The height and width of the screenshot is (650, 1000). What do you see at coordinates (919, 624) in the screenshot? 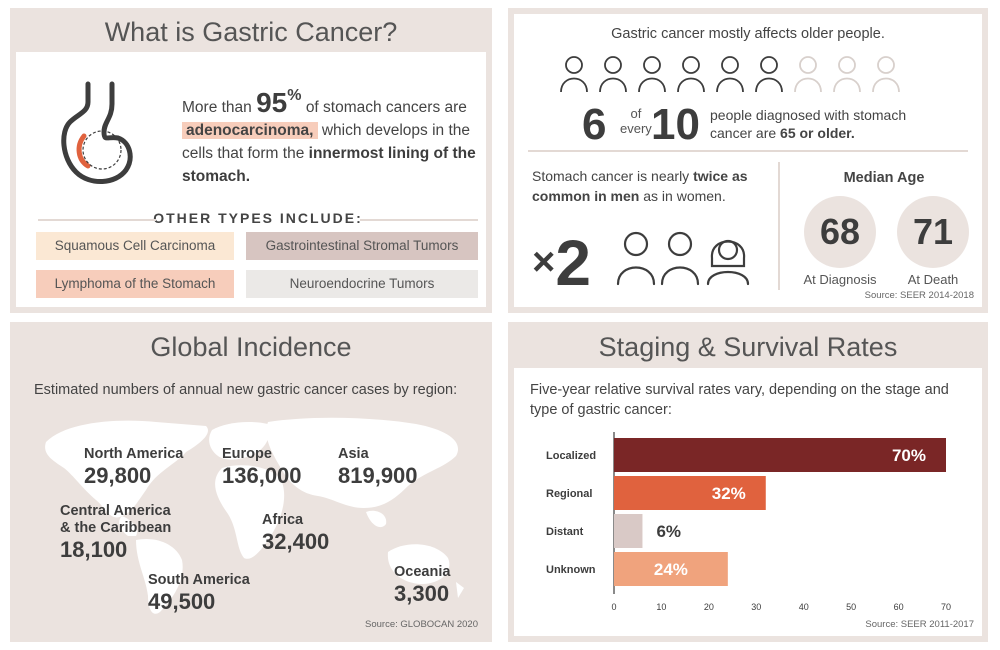
I see `source-text: Source: SEER 2011-2017` at bounding box center [919, 624].